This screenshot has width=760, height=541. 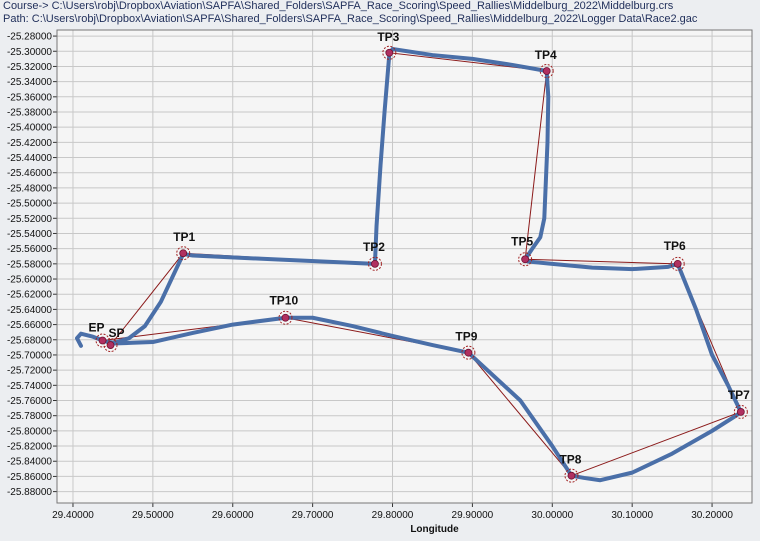 I want to click on turnpoint-marker-ep, so click(x=102, y=340).